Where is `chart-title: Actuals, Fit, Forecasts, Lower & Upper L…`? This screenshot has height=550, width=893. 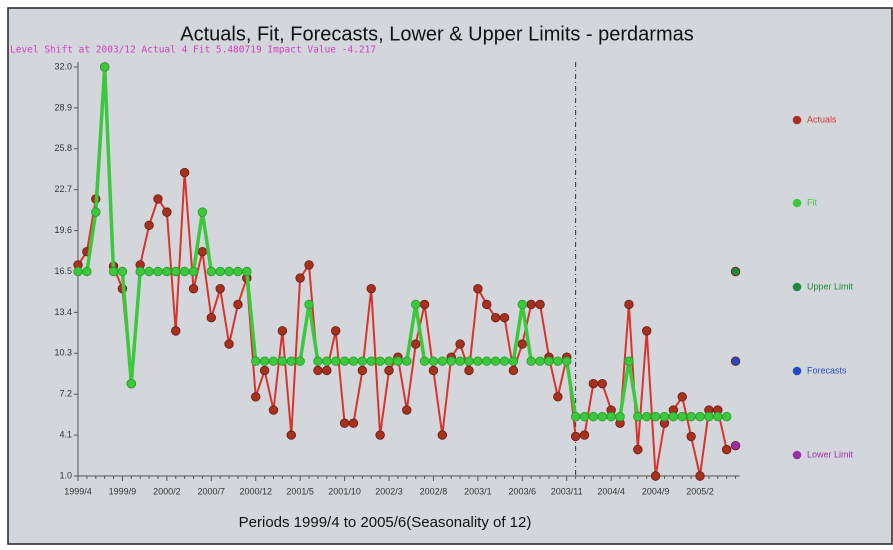
chart-title: Actuals, Fit, Forecasts, Lower & Upper L… is located at coordinates (437, 34).